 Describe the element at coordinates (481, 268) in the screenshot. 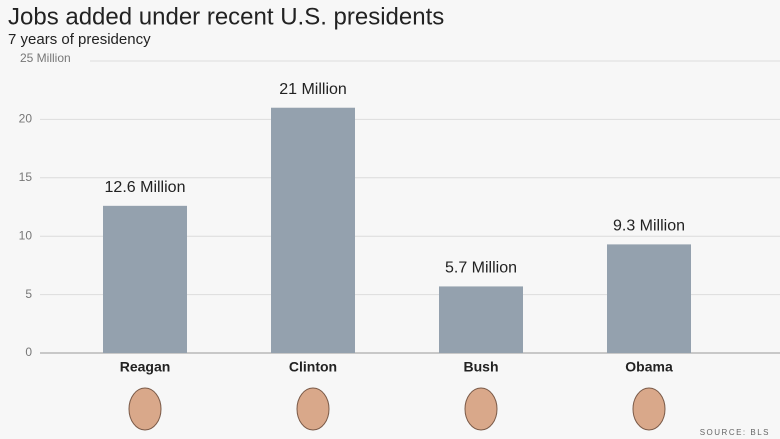

I see `value-label: 5.7 Million` at that location.